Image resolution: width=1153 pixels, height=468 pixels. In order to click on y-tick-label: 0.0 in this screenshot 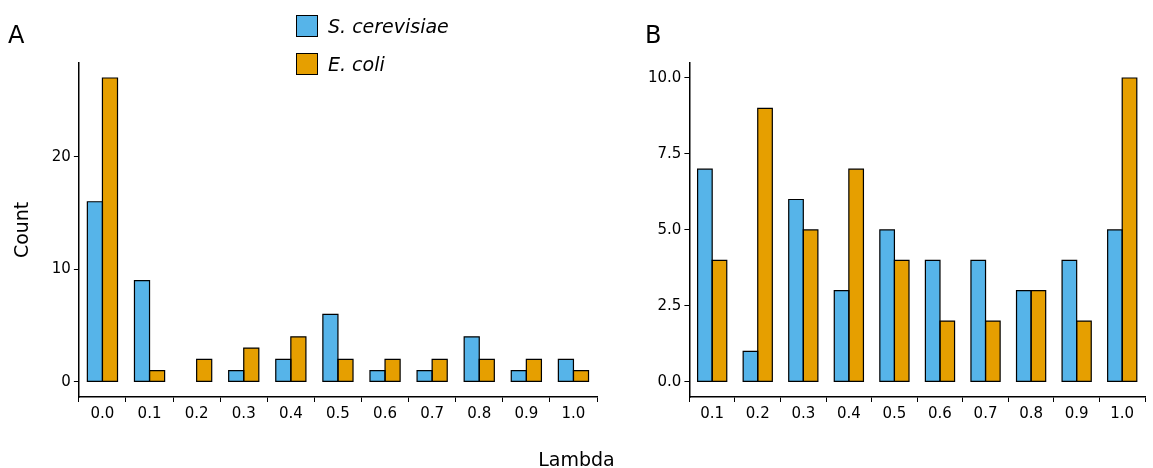, I will do `click(669, 380)`.